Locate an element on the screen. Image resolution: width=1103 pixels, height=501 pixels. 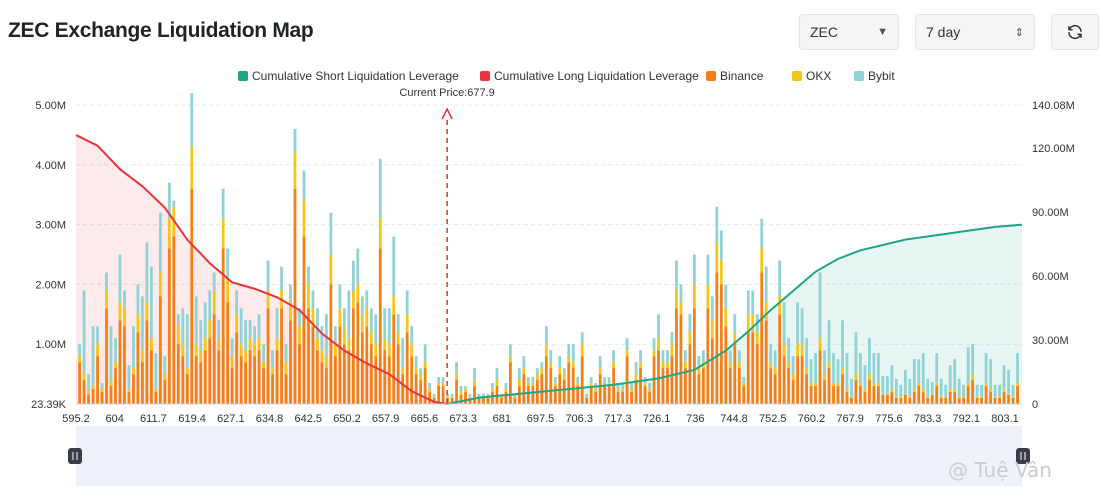
y-right-tick-label: 0 is located at coordinates (1035, 405).